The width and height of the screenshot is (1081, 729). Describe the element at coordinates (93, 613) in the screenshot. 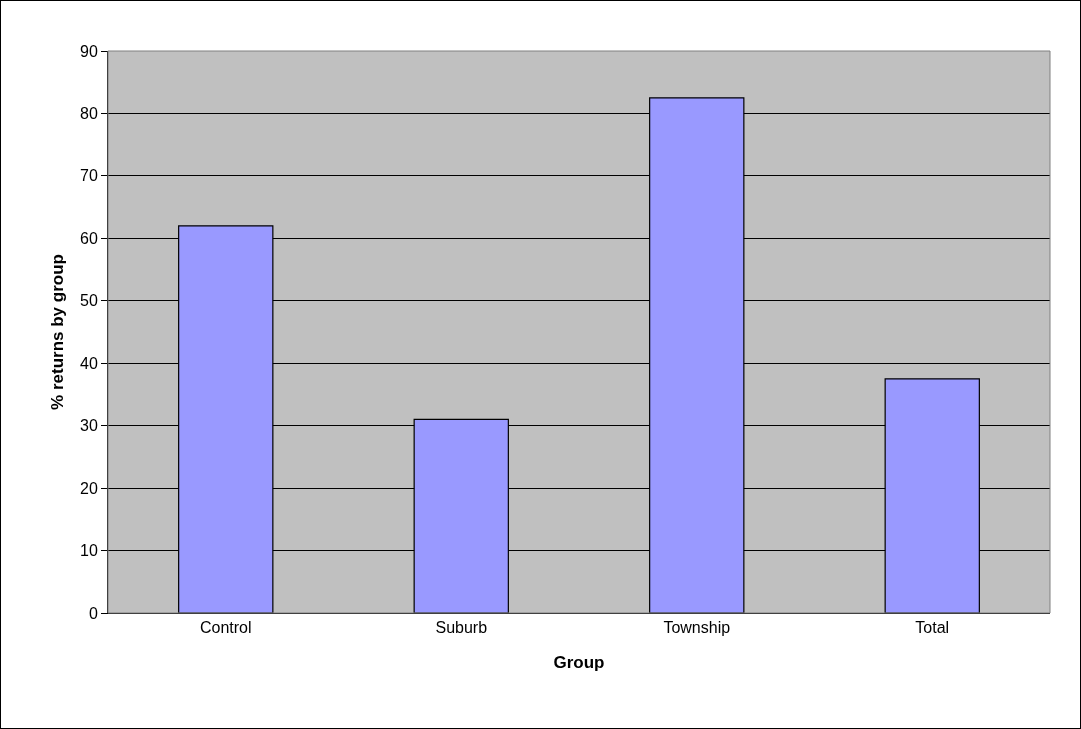

I see `y-tick-label: 0` at that location.